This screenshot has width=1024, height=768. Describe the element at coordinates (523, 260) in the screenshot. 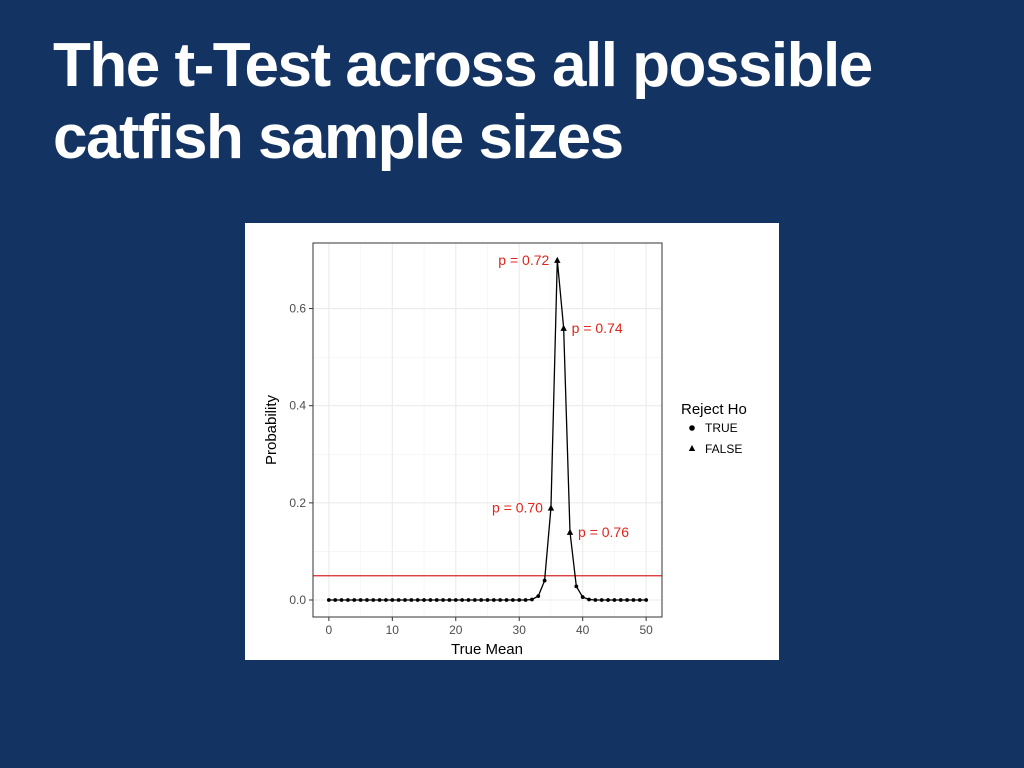

I see `p-value-annotation: p = 0.72` at that location.